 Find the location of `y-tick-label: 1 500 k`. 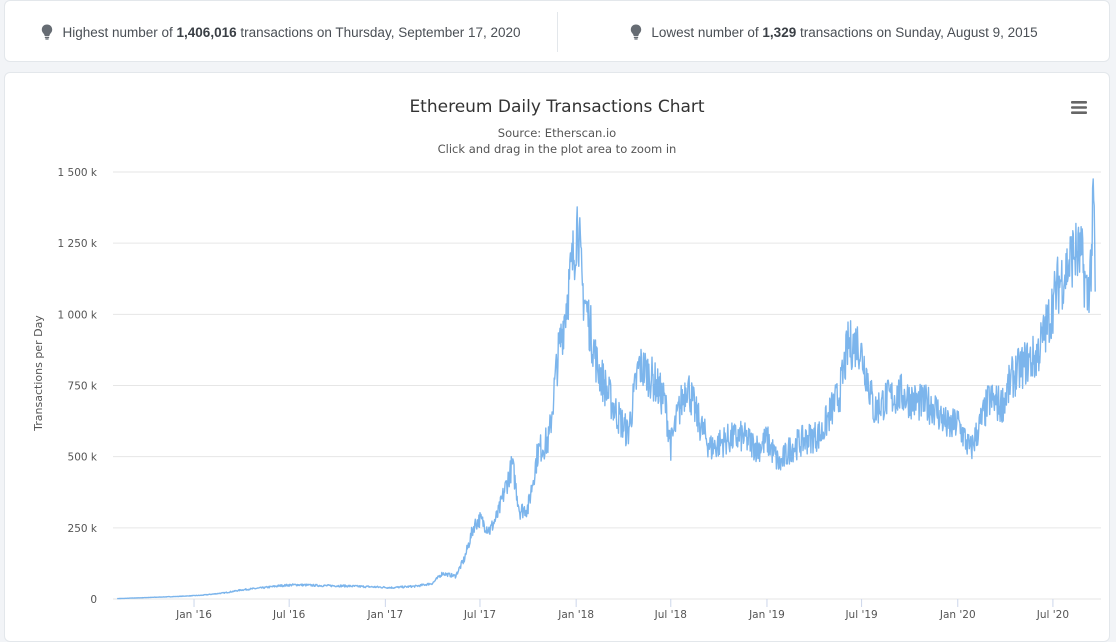

y-tick-label: 1 500 k is located at coordinates (78, 173).